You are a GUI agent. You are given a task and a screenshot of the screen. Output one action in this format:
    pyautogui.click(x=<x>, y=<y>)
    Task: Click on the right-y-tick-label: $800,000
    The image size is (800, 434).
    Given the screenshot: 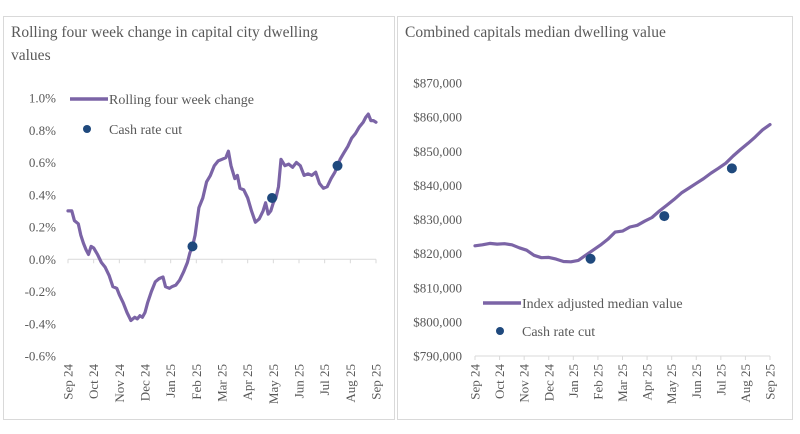 What is the action you would take?
    pyautogui.click(x=437, y=321)
    